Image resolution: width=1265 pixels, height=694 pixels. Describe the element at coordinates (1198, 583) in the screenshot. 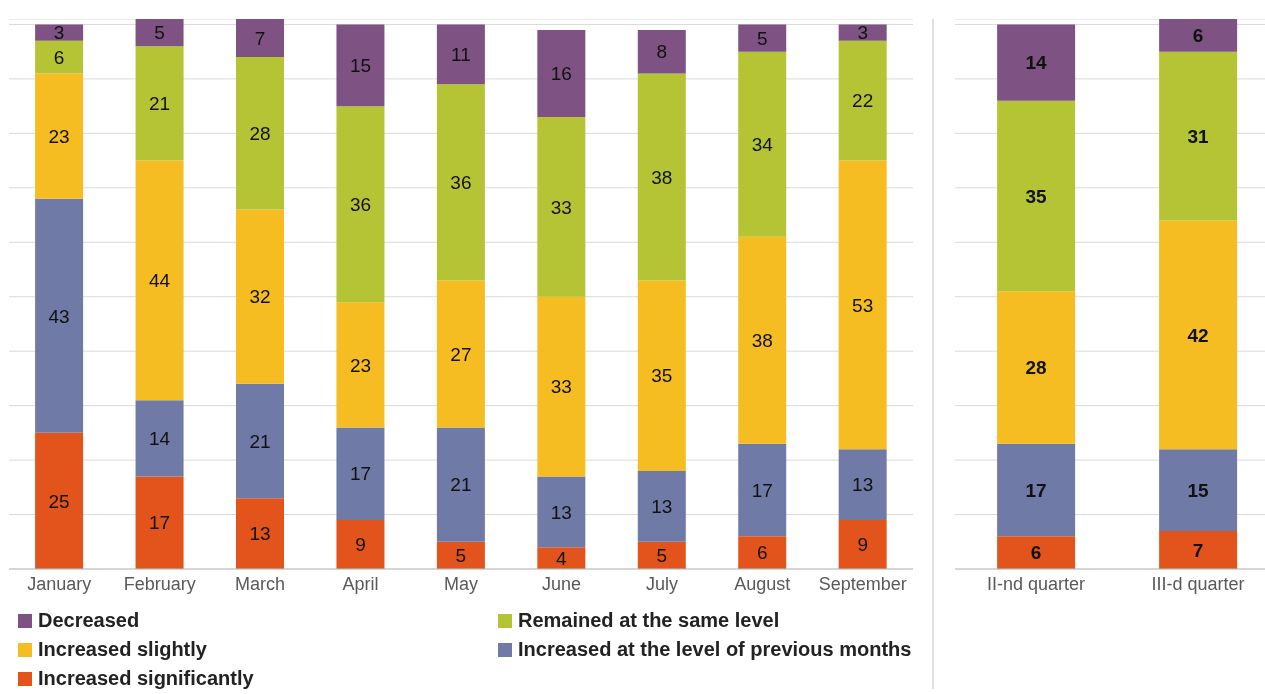

I see `x-tick-label: III-d quarter` at that location.